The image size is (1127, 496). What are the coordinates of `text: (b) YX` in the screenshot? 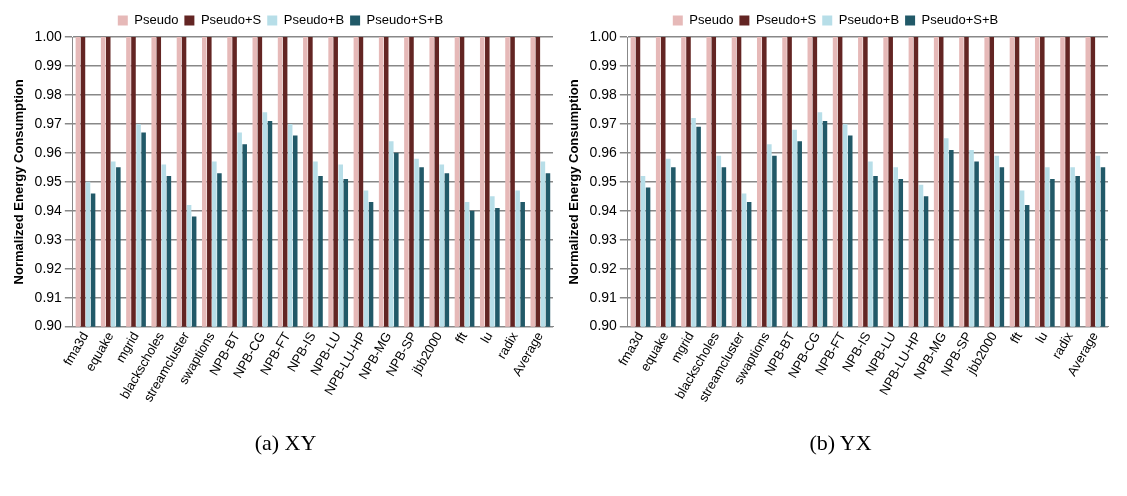 It's located at (840, 443).